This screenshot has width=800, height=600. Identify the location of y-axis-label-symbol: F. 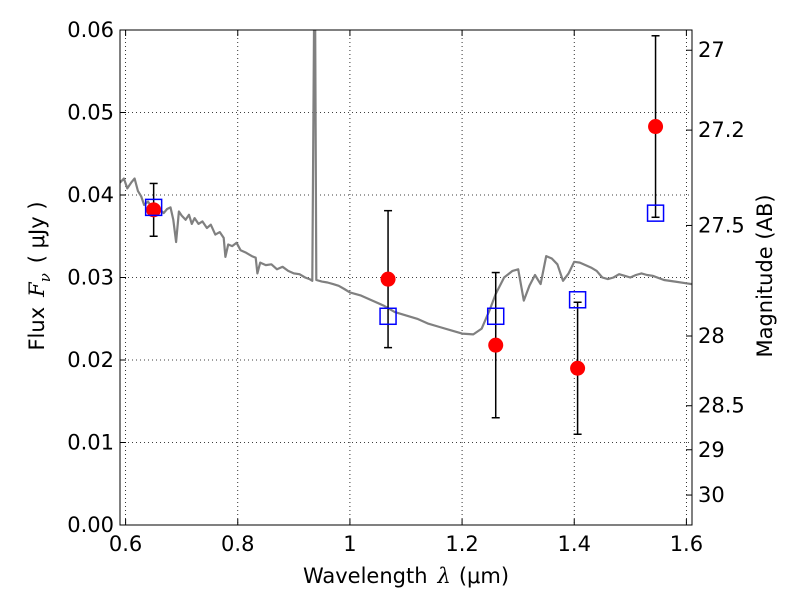
(37, 289).